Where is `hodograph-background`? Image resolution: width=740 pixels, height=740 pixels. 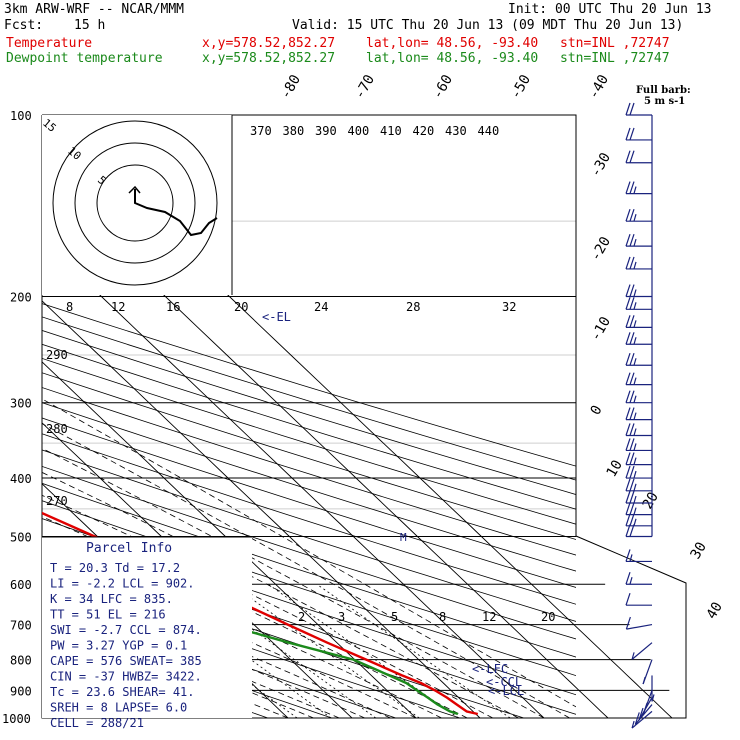 hodograph-background is located at coordinates (137, 205).